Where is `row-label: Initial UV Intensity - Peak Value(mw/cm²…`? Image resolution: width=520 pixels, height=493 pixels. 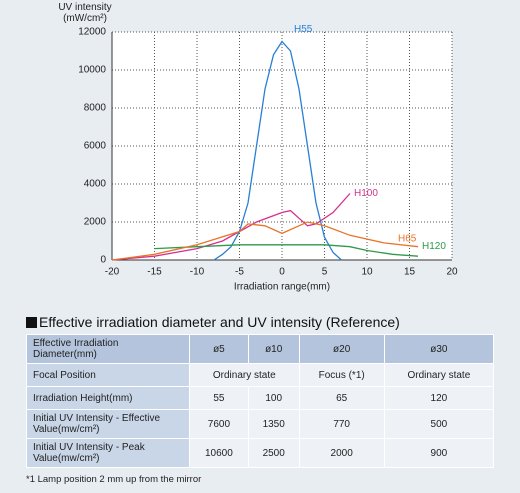
row-label: Initial UV Intensity - Peak Value(mw/cm²… is located at coordinates (108, 453).